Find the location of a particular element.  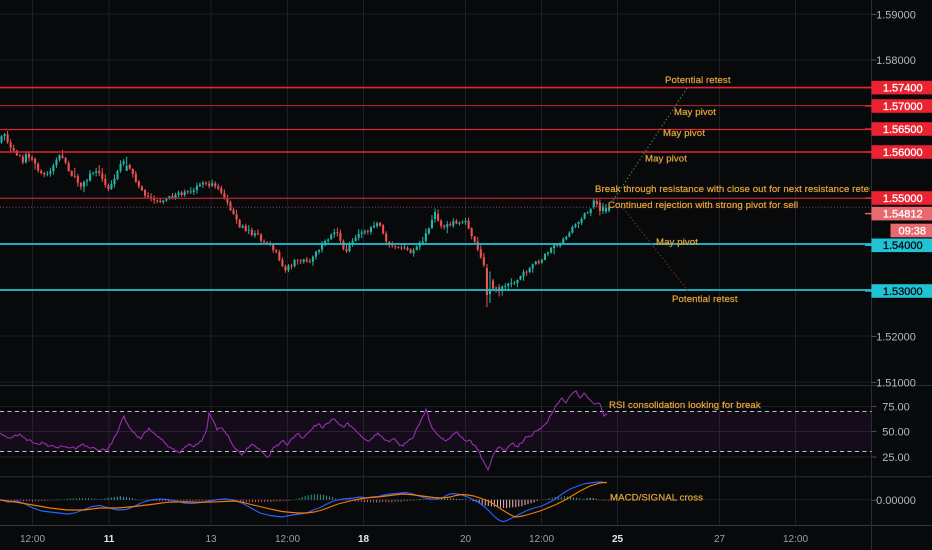

svg-text:RSI consolidation looking for: RSI consolidation looking for break is located at coordinates (685, 405).